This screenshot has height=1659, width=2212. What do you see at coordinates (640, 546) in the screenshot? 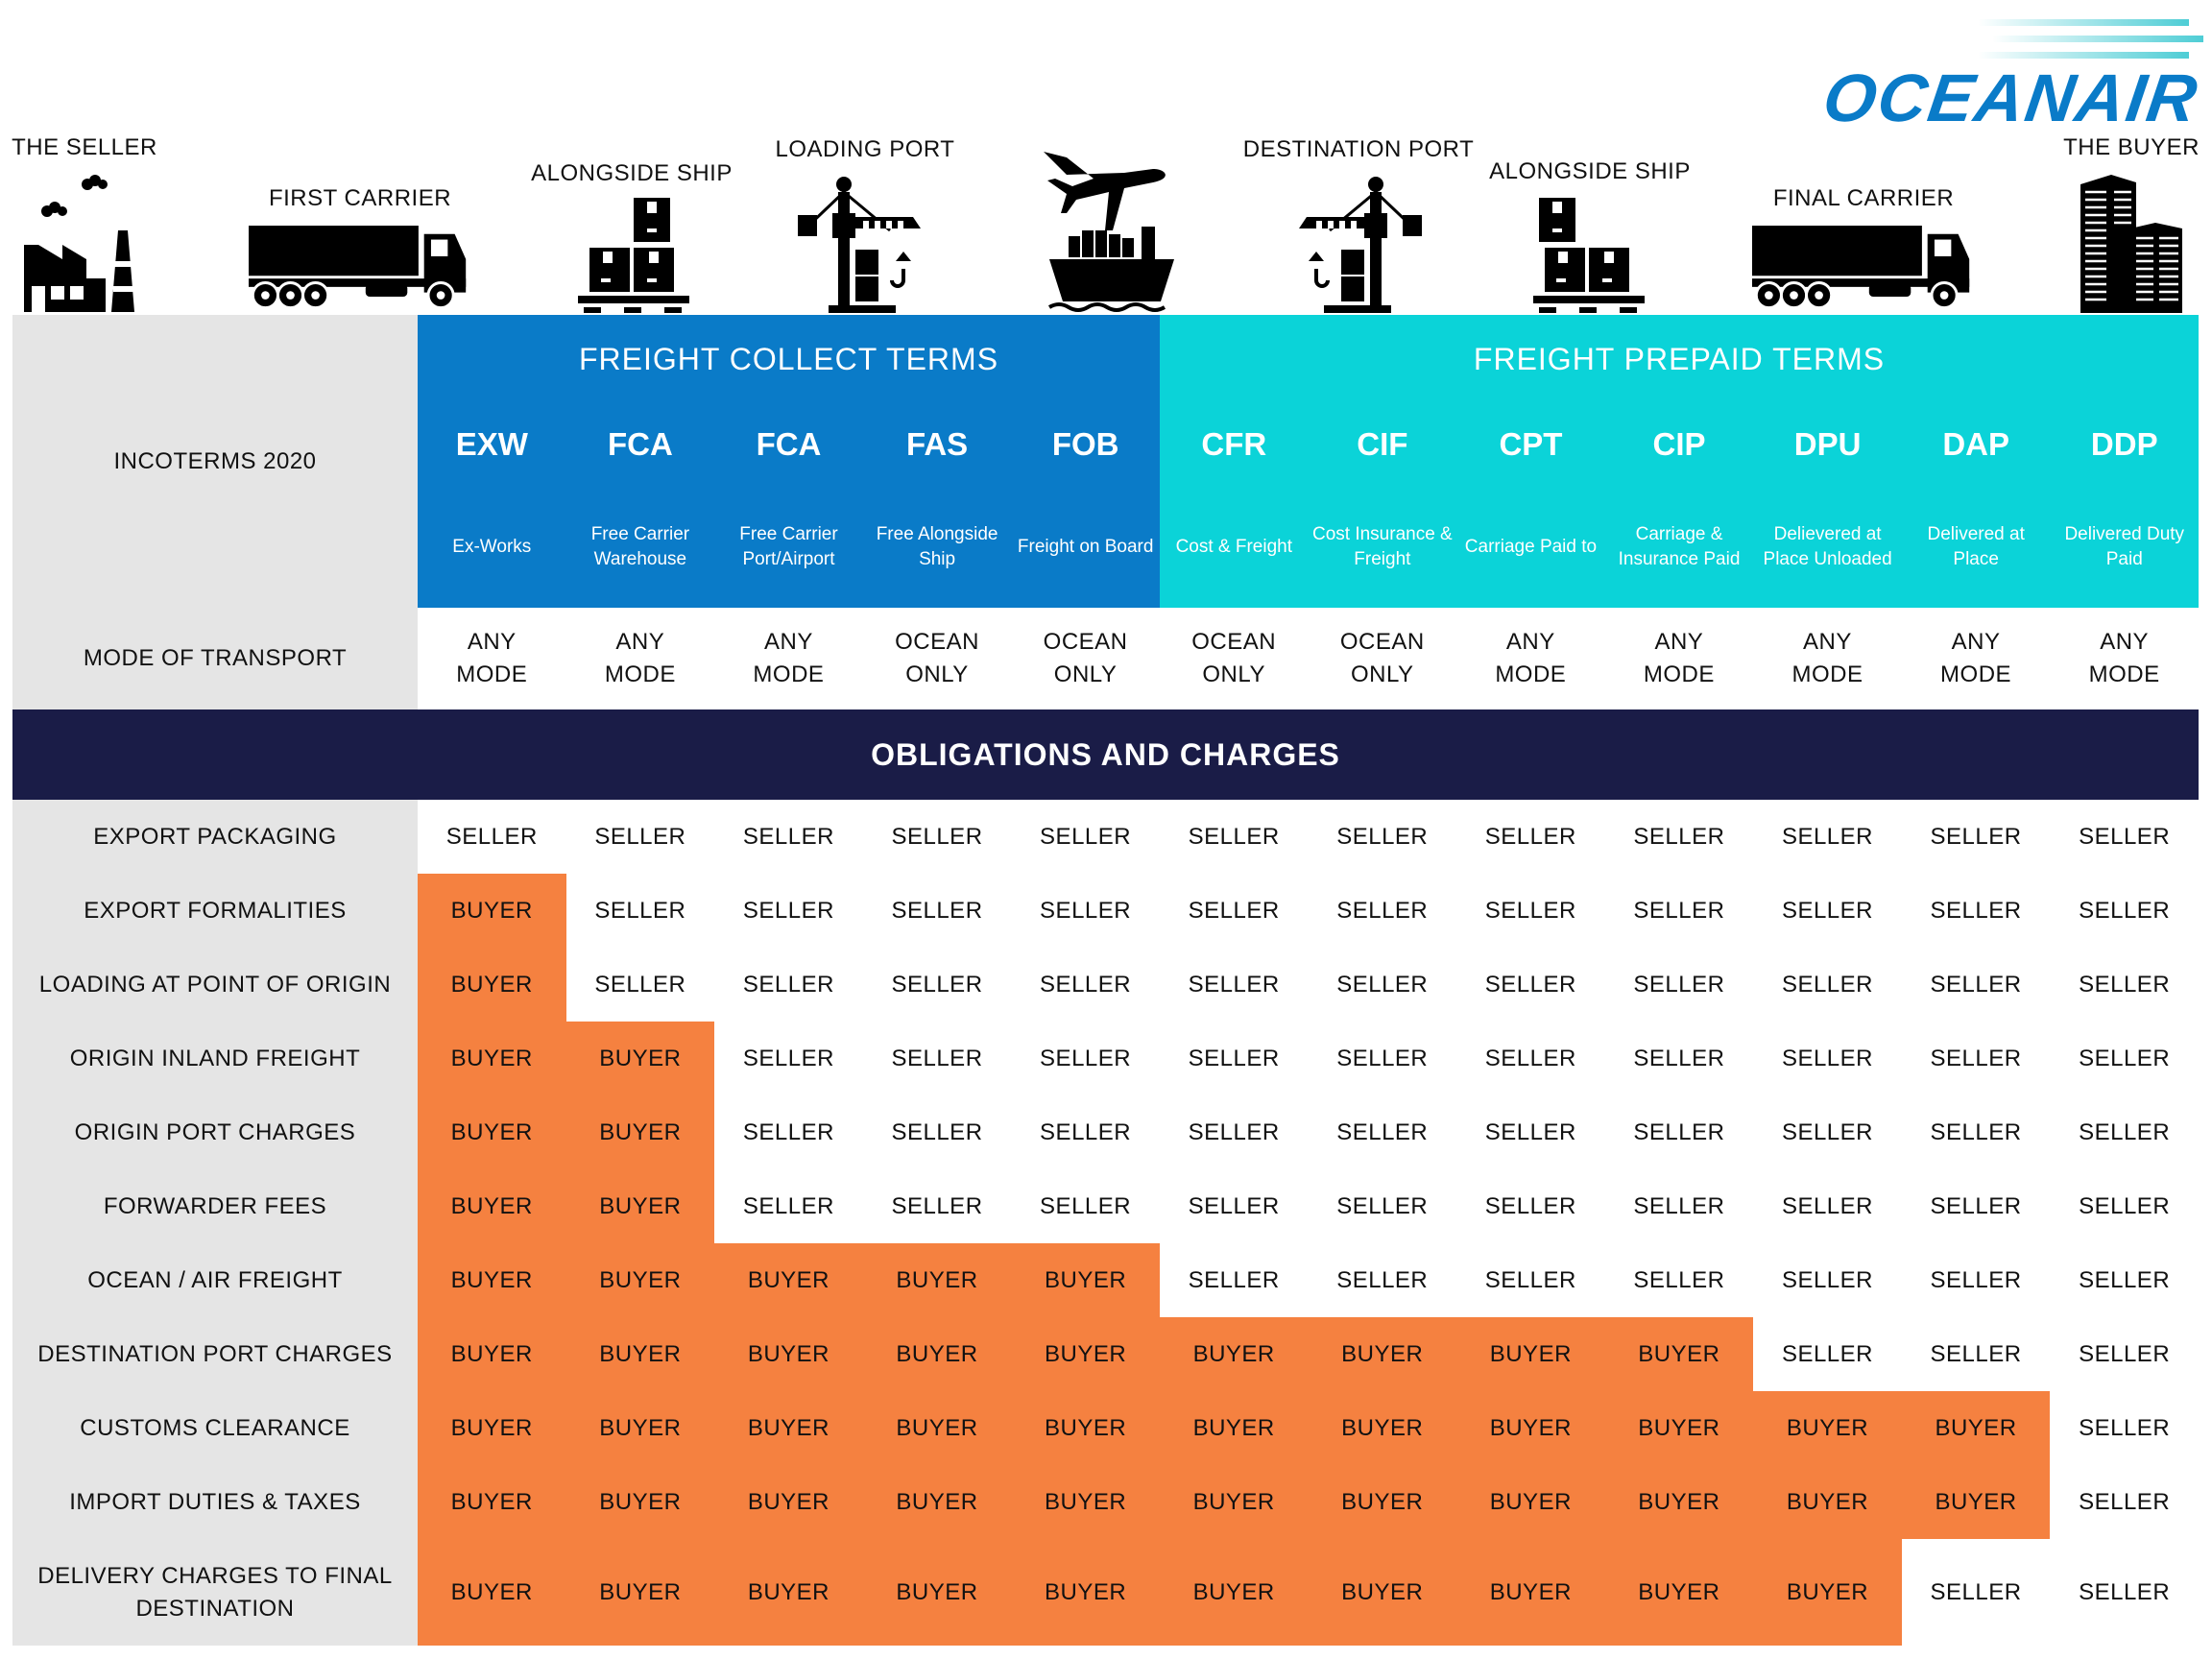
I see `term-description: Free Carrier Warehouse` at bounding box center [640, 546].